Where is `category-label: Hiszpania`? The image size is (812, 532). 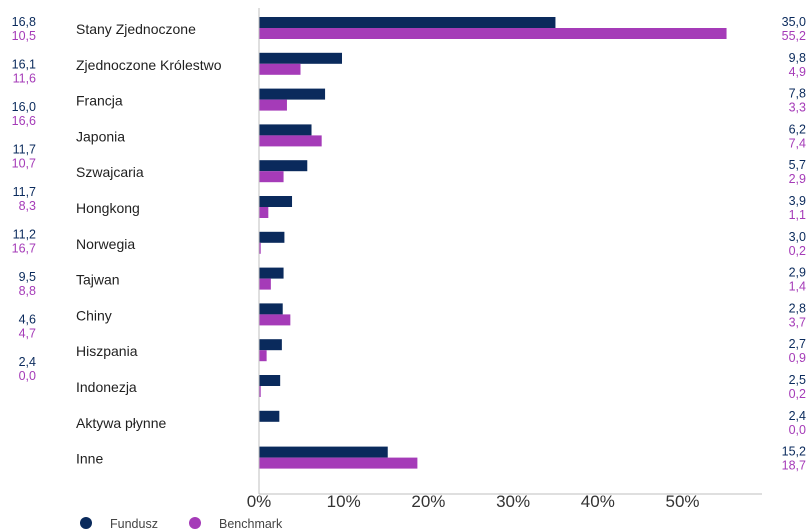
category-label: Hiszpania is located at coordinates (107, 351).